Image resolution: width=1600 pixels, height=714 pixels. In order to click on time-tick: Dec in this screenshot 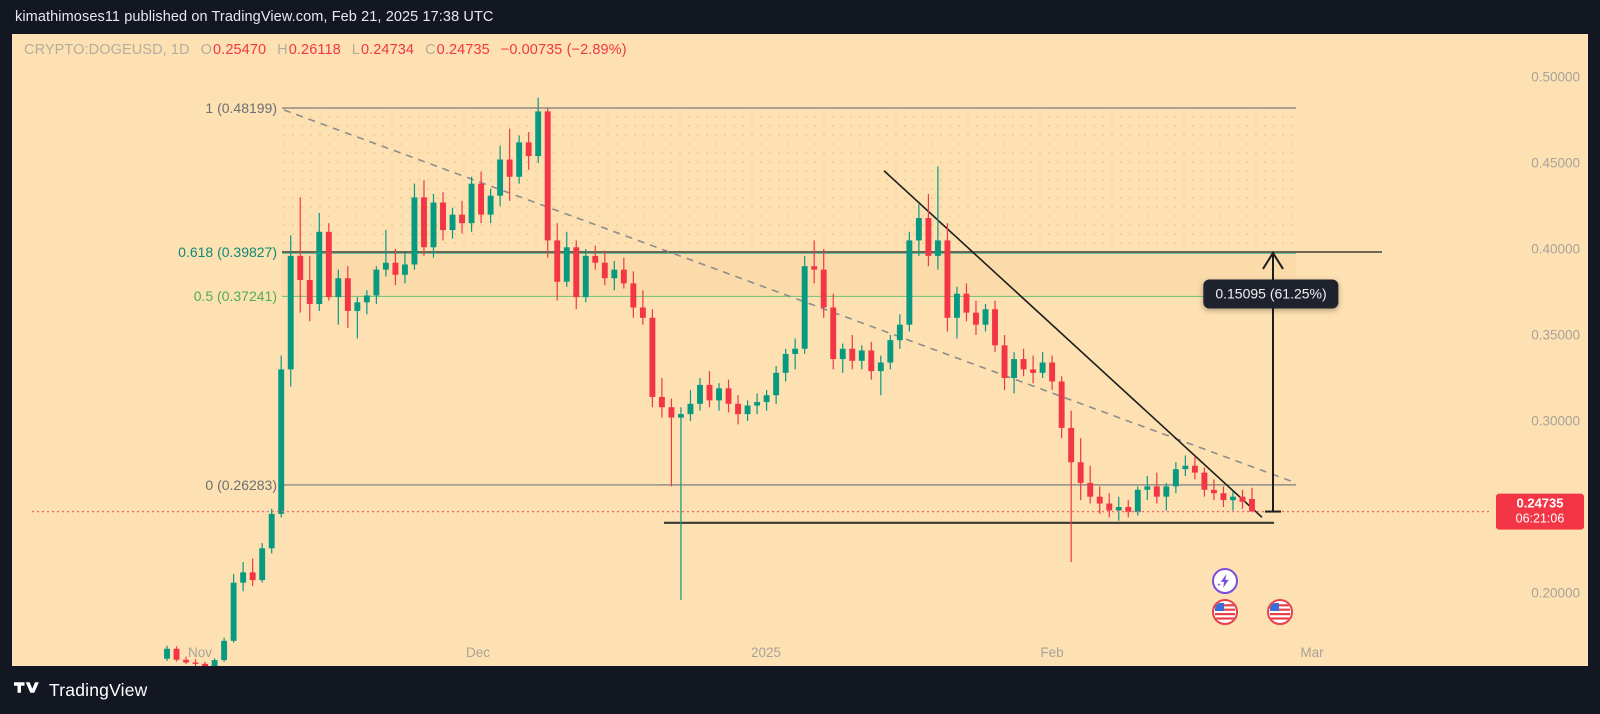, I will do `click(478, 652)`.